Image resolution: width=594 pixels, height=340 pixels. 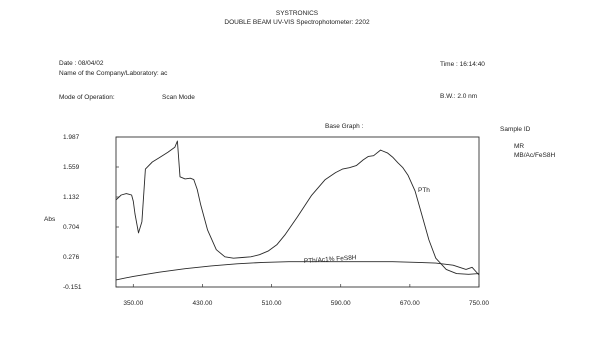 What do you see at coordinates (459, 96) in the screenshot?
I see `bandwidth-text: B.W.: 2.0 nm` at bounding box center [459, 96].